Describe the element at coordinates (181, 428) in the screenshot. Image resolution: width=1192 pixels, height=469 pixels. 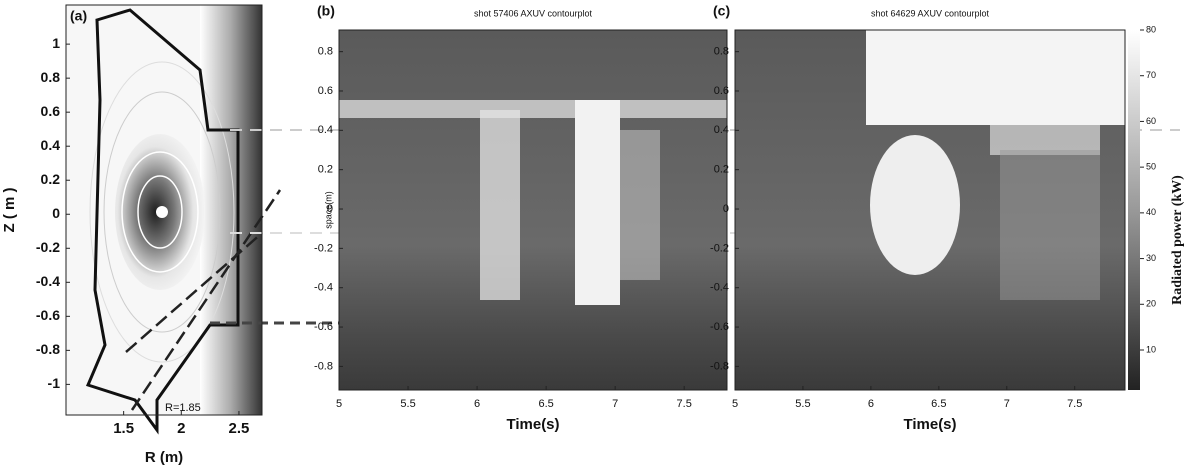
I see `x-tick-label: 2` at that location.